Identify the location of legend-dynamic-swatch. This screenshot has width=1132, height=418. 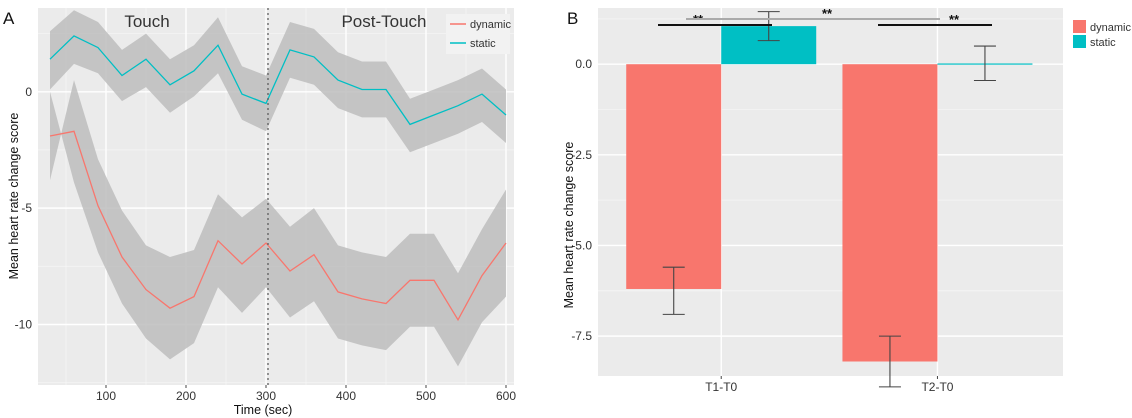
(1079, 26).